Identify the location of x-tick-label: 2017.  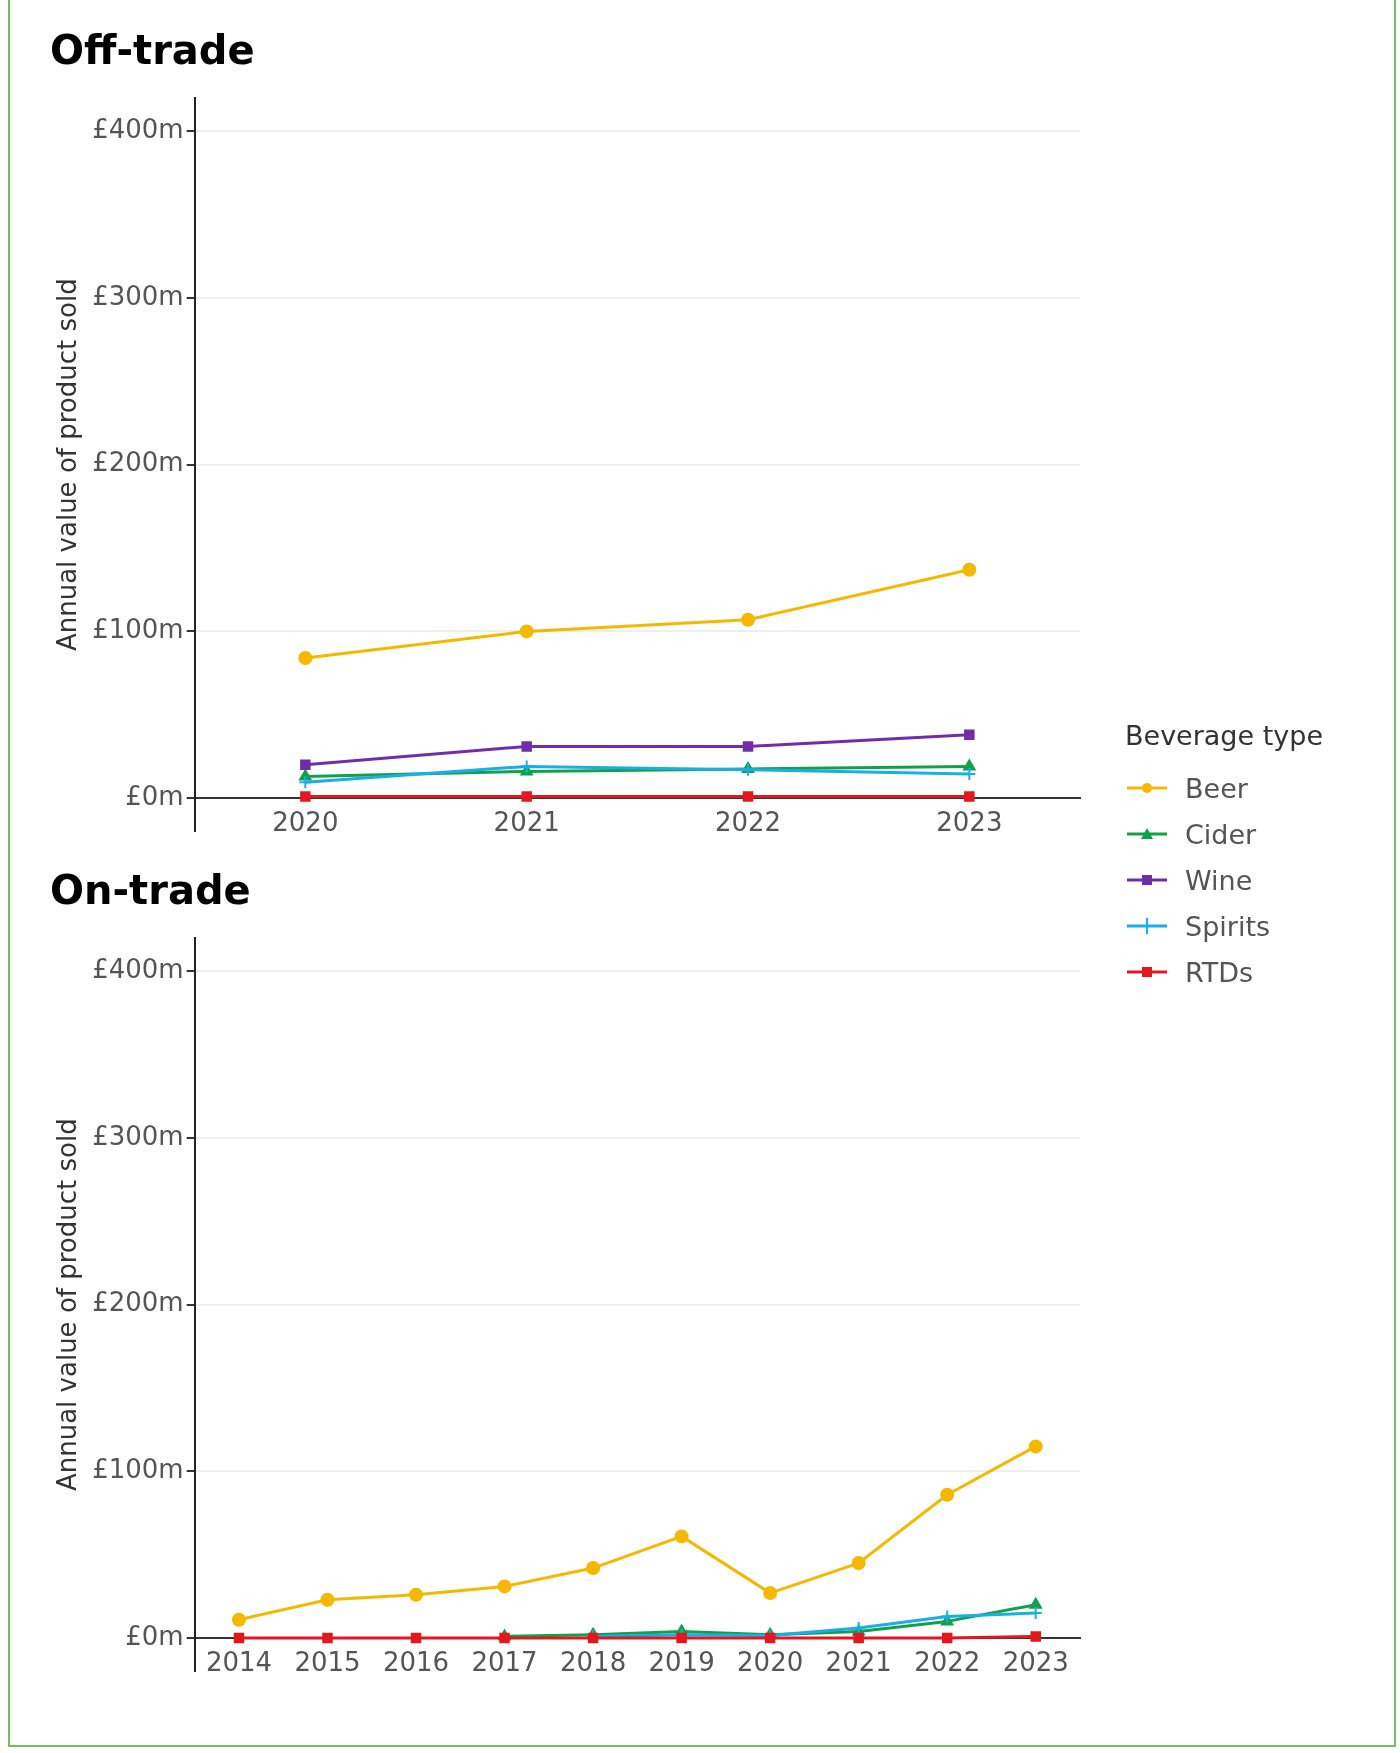
(504, 1662).